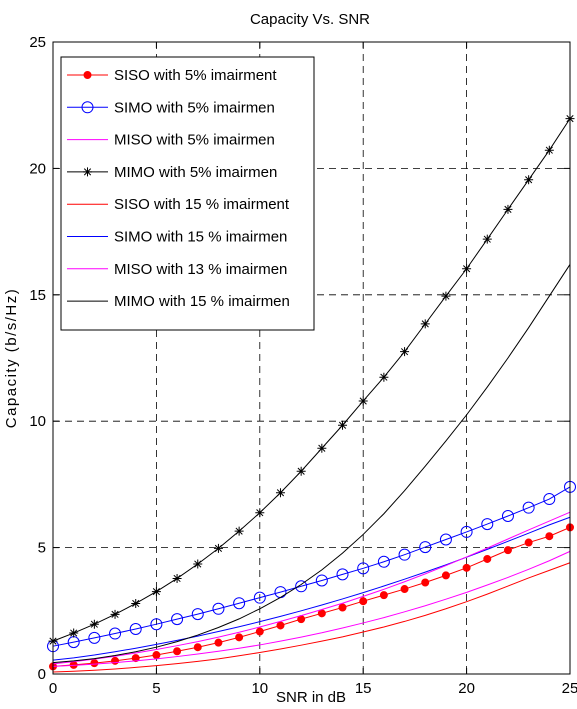 The image size is (577, 709). What do you see at coordinates (202, 301) in the screenshot?
I see `legend-label: MIMO with 15 % imairmen` at bounding box center [202, 301].